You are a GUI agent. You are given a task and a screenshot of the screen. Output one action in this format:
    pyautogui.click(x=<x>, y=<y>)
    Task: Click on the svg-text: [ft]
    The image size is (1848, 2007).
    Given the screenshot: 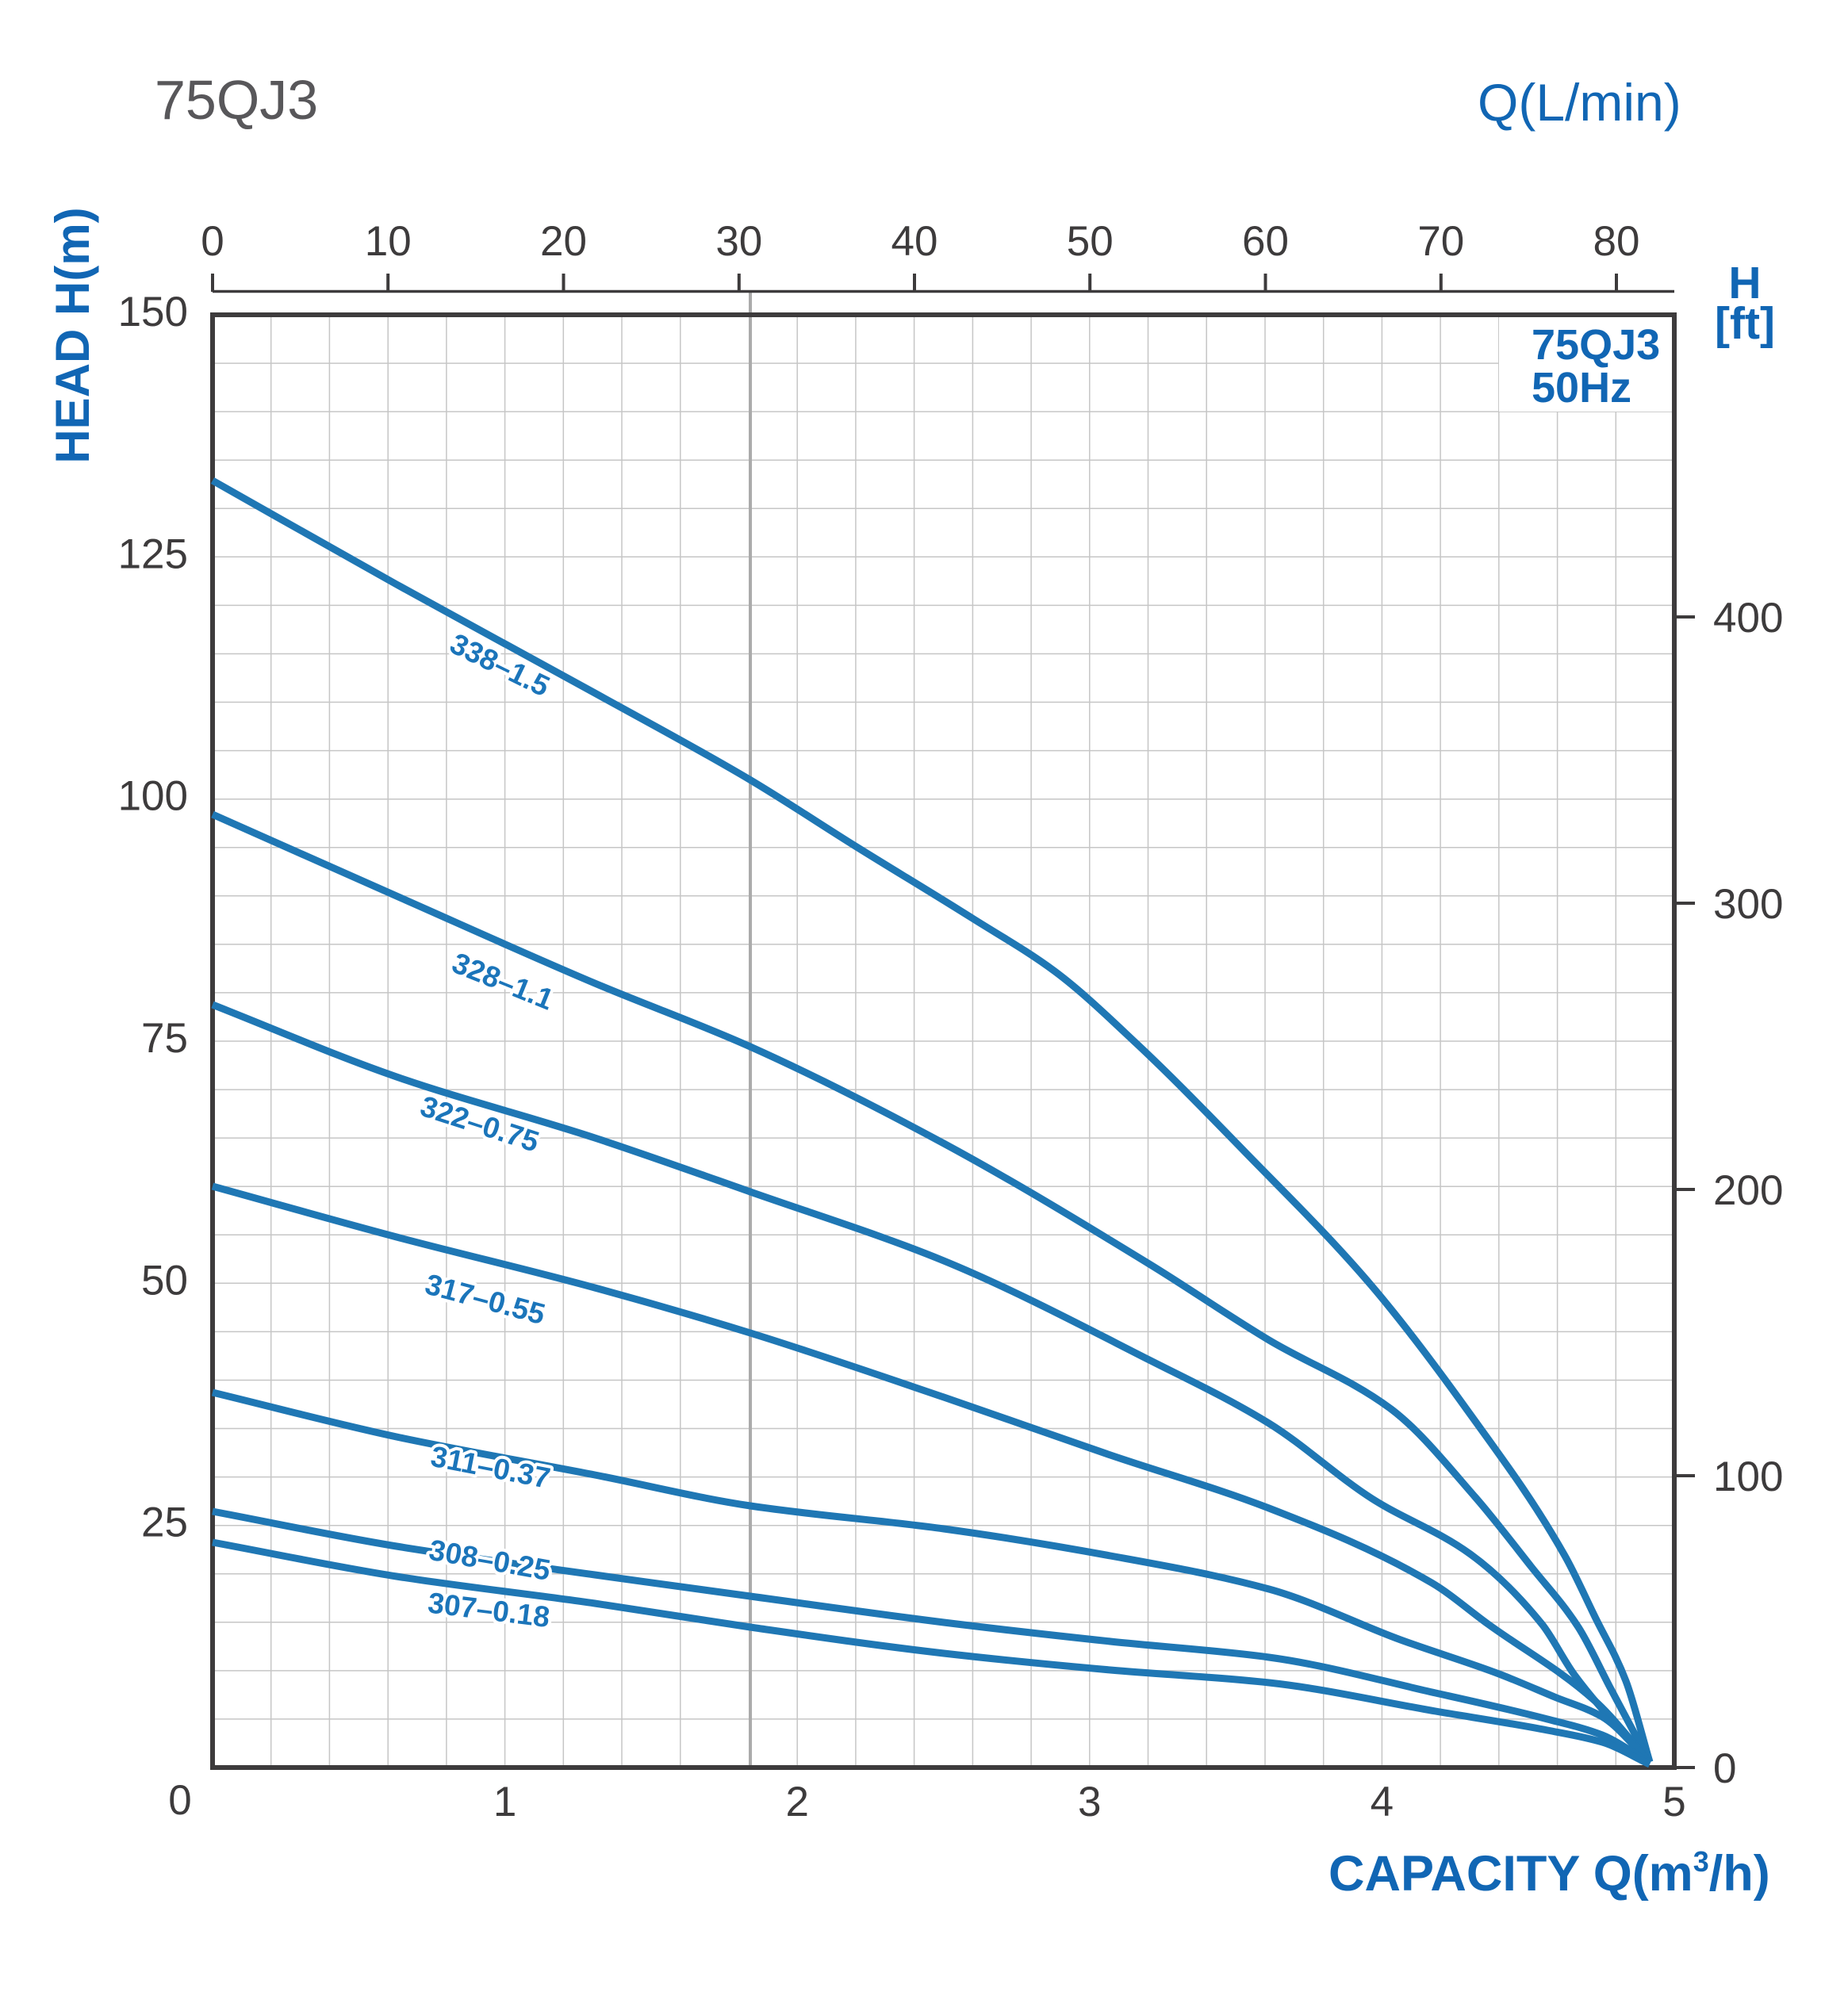 What is the action you would take?
    pyautogui.click(x=1745, y=323)
    